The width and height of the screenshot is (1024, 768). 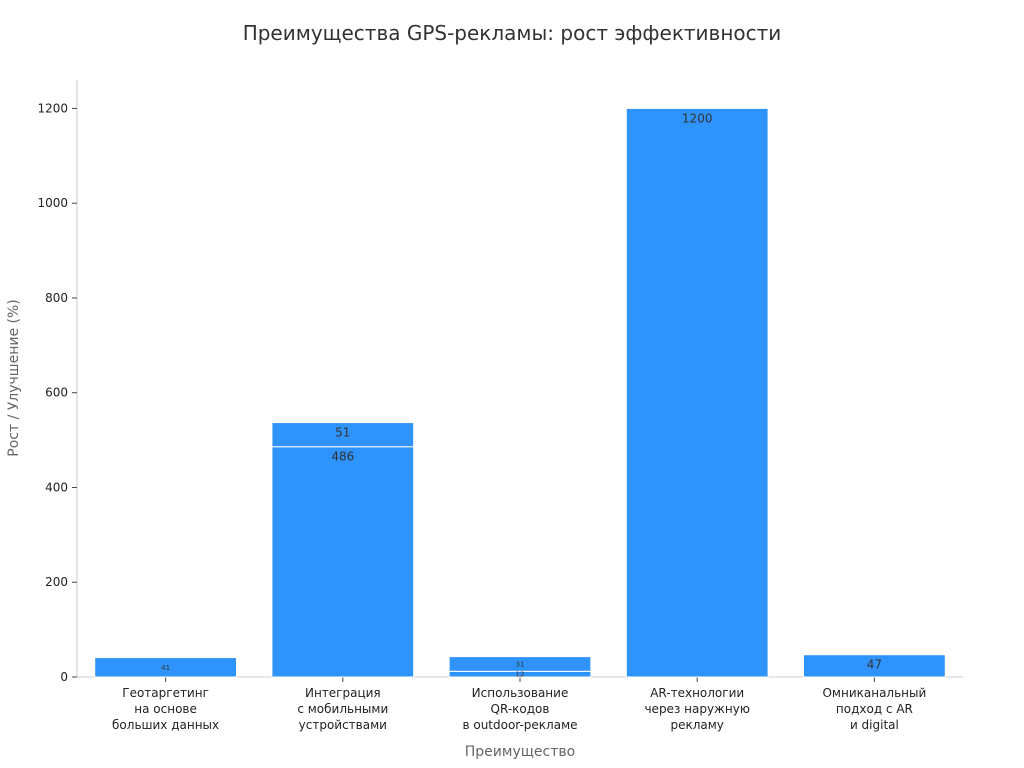 I want to click on category-label-line: AR-технологии, so click(x=697, y=693).